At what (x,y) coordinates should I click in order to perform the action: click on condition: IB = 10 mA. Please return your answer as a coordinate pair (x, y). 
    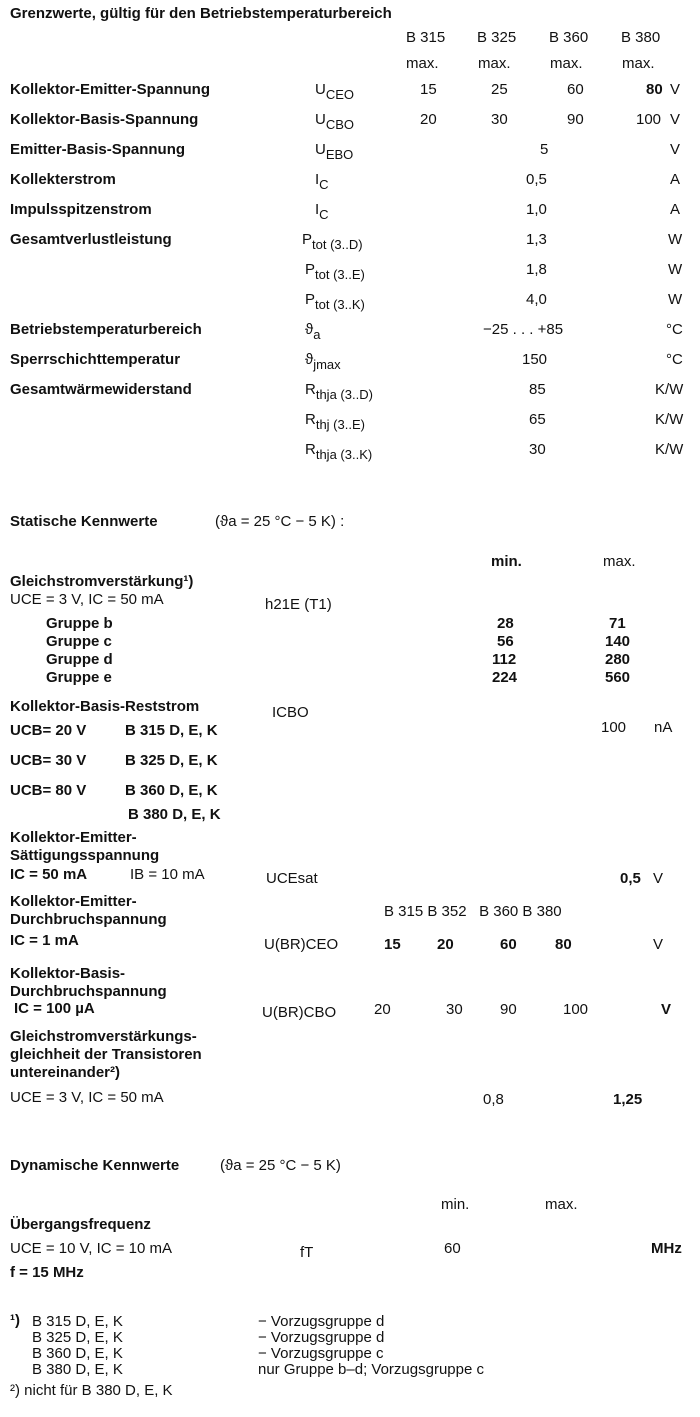
    Looking at the image, I should click on (167, 874).